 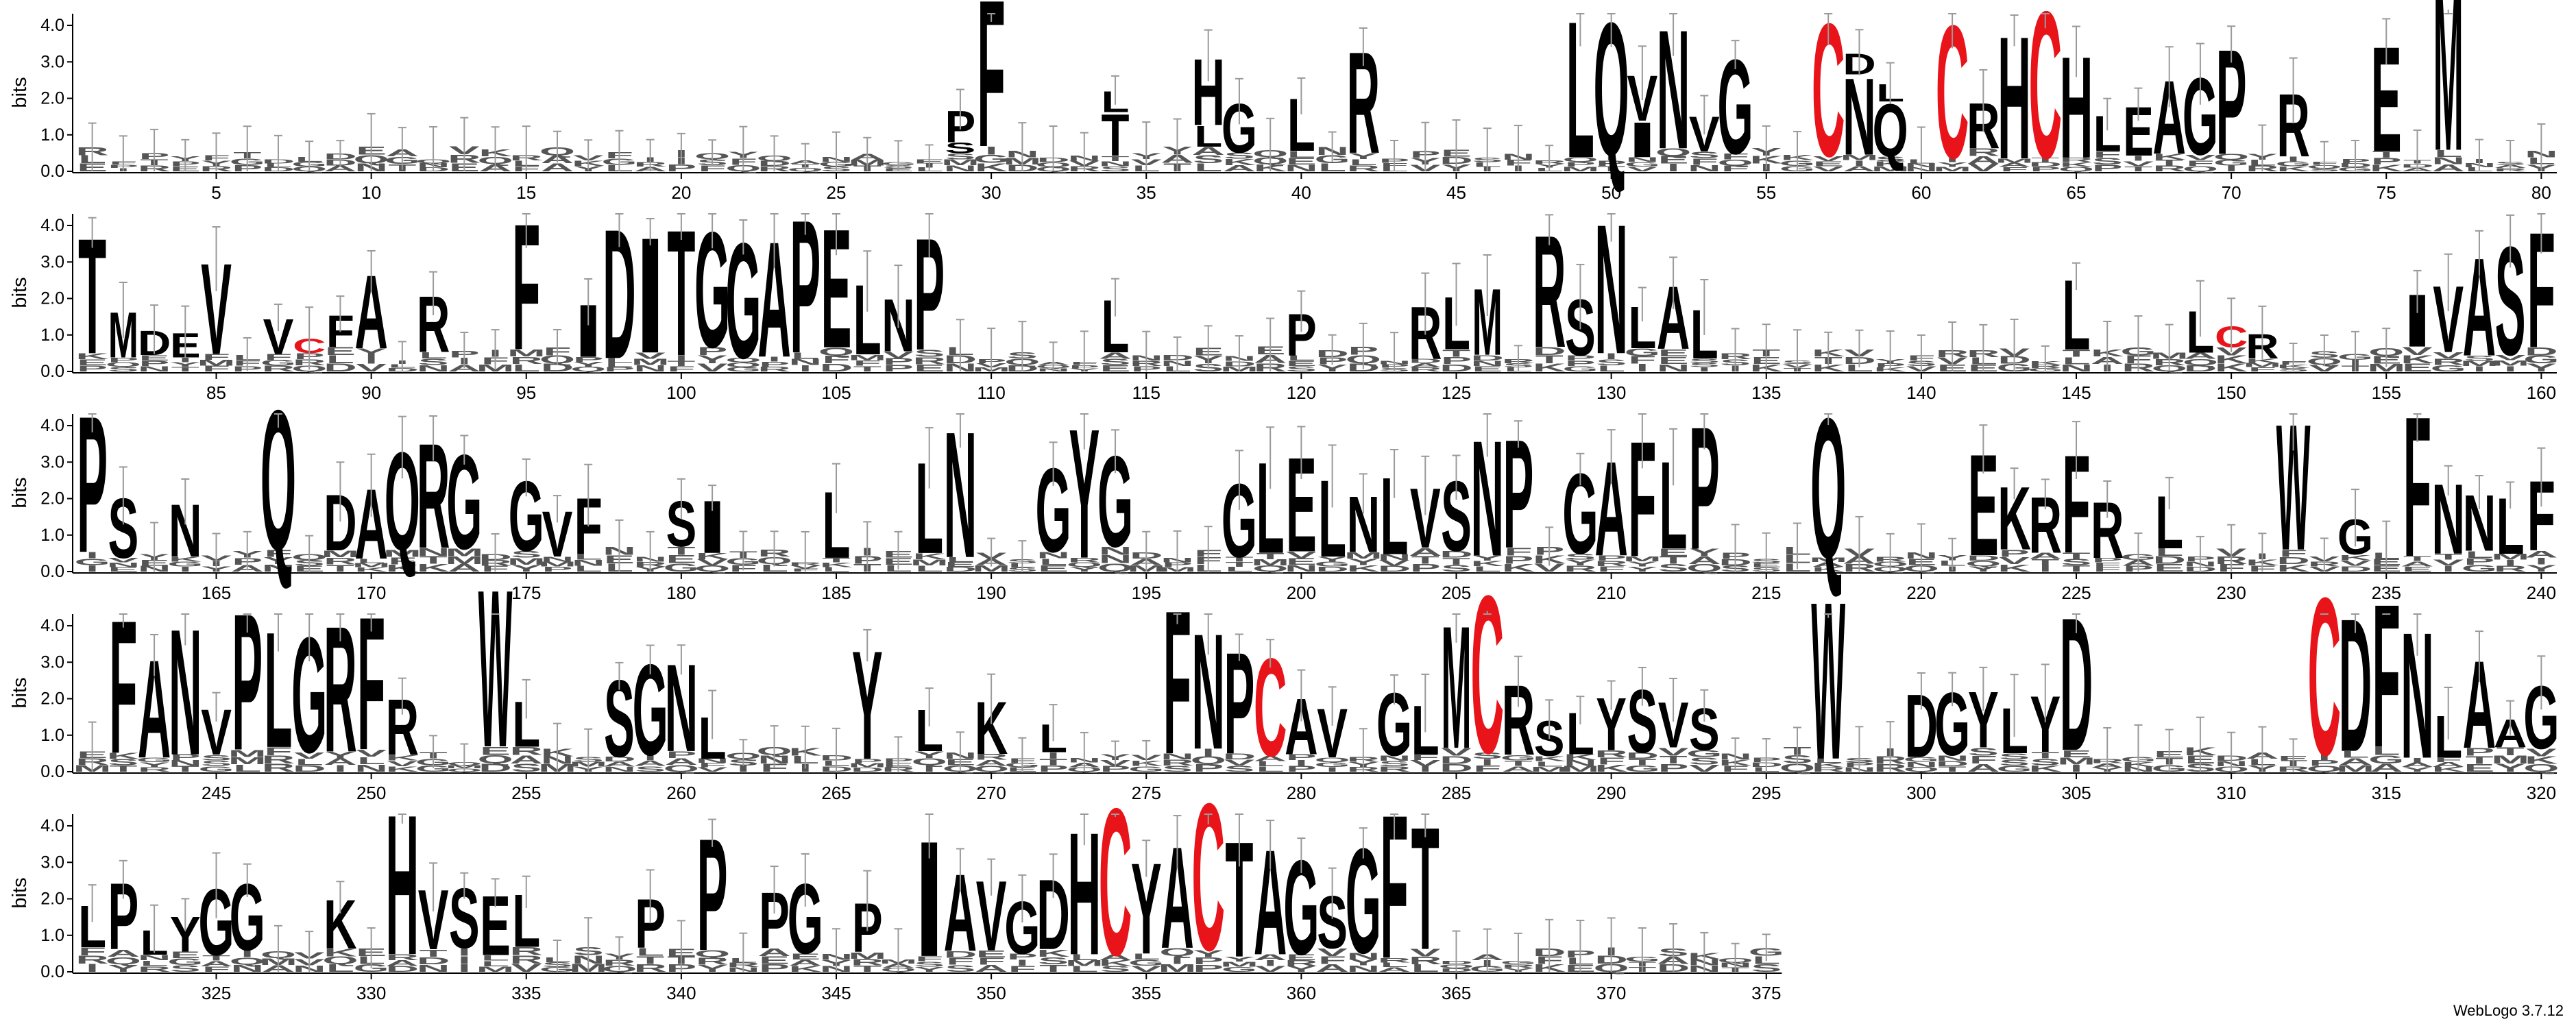 I want to click on x-tick-label: 65, so click(x=2077, y=192).